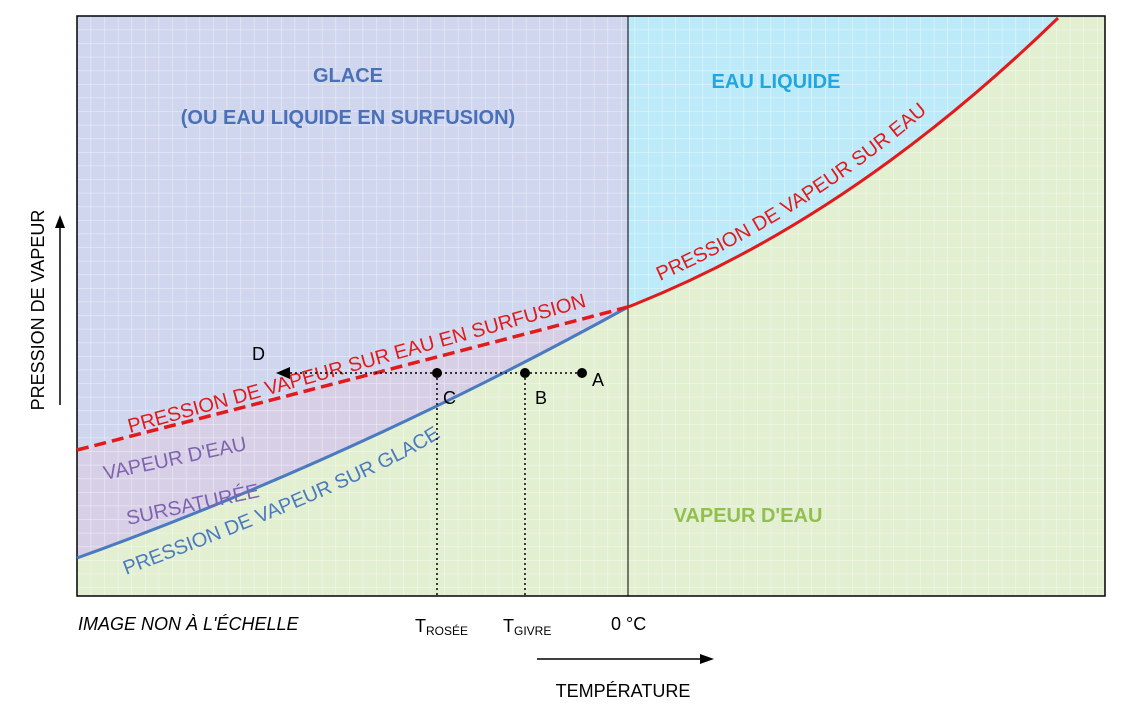 The image size is (1122, 710). I want to click on liquid-region-label: EAU LIQUIDE, so click(776, 82).